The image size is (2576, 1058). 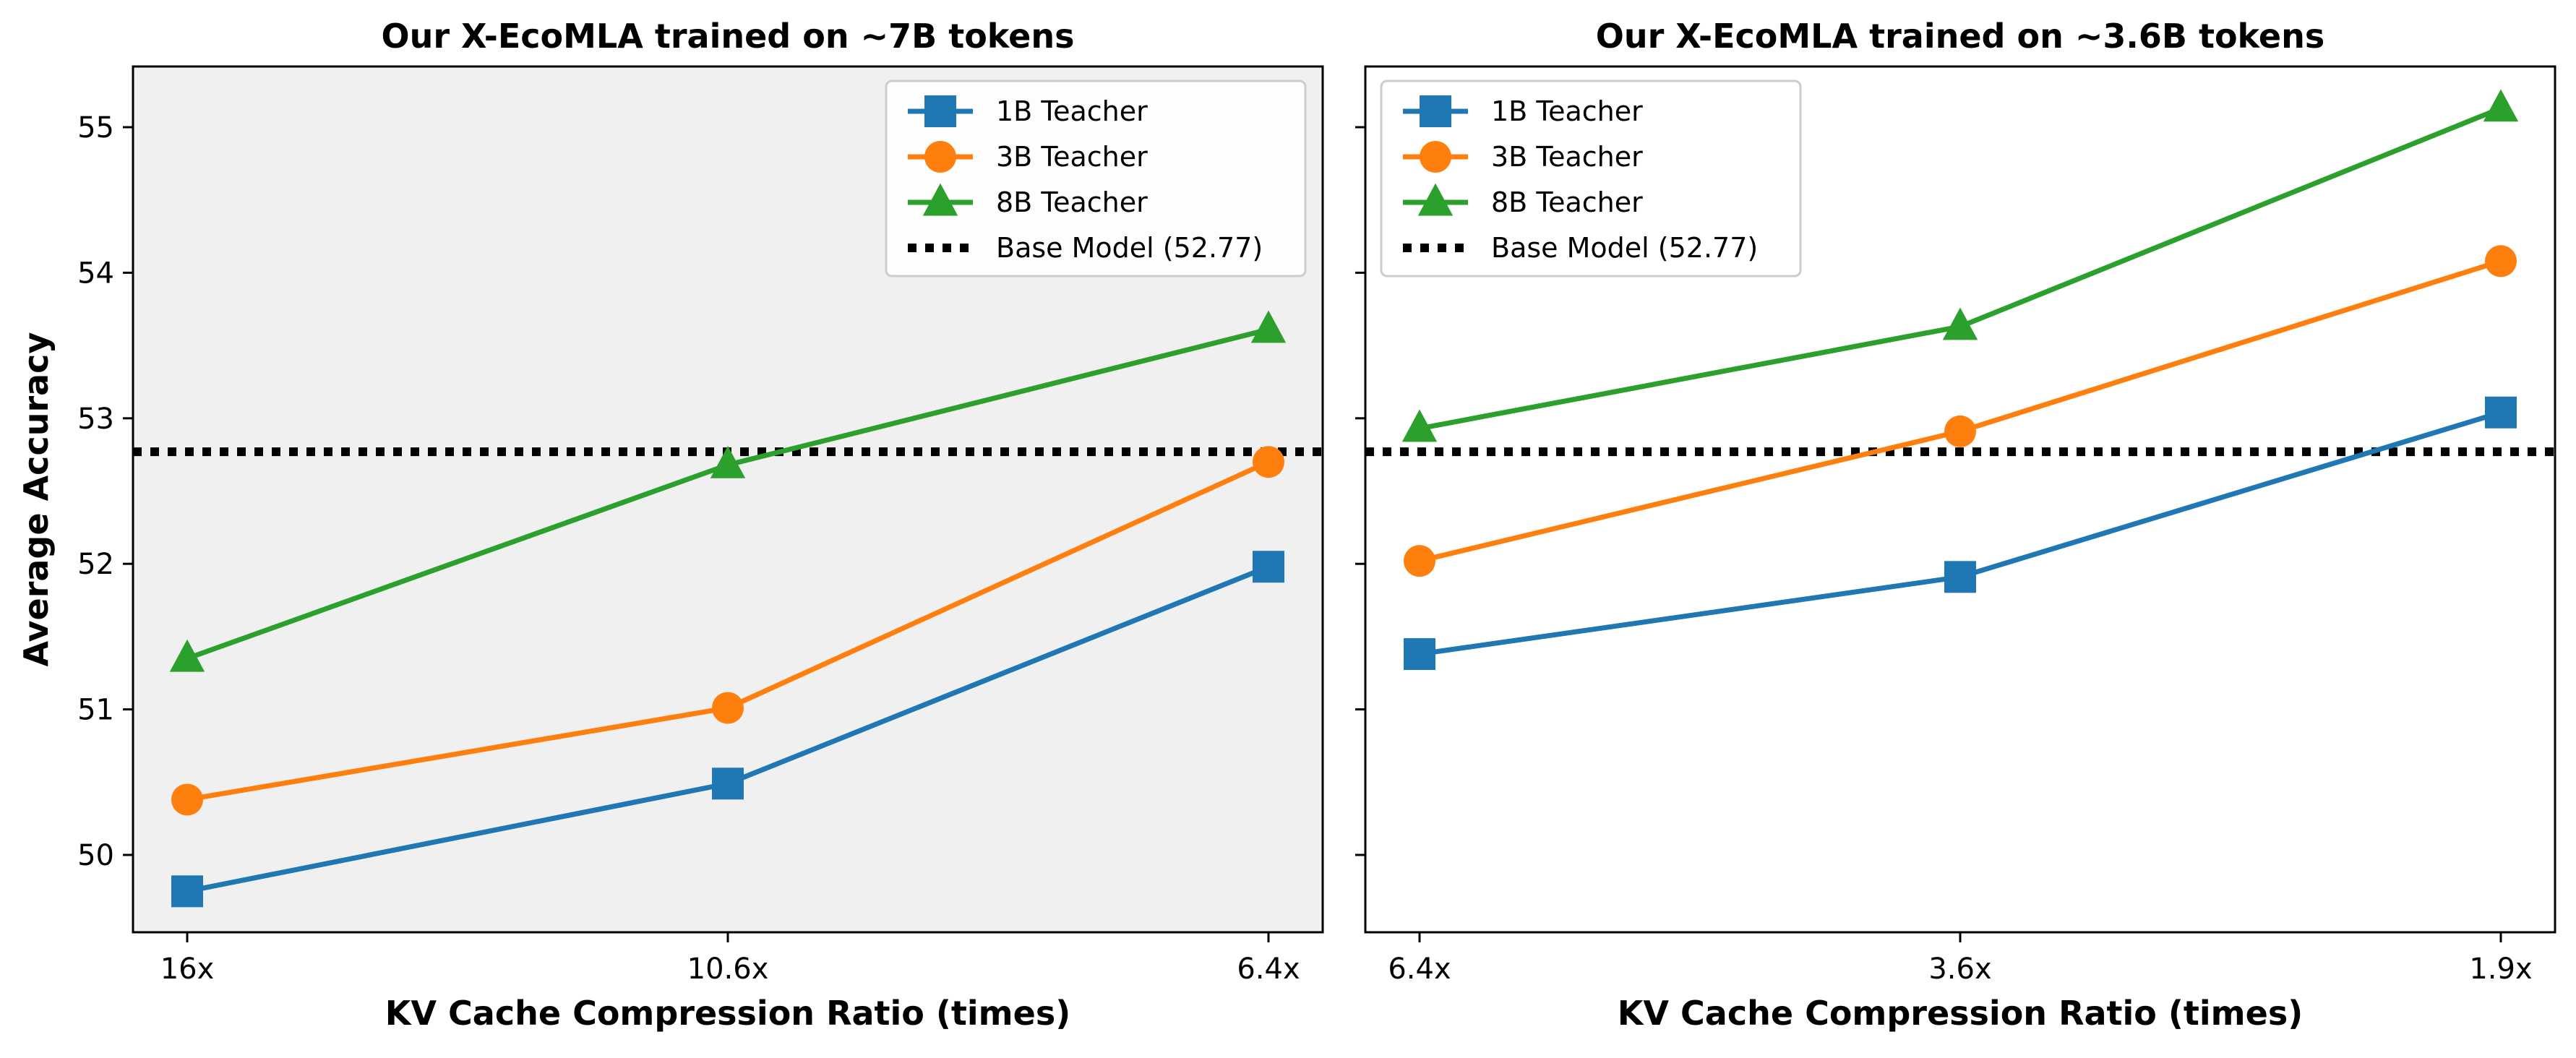 I want to click on y-tick-label: 52, so click(x=96, y=564).